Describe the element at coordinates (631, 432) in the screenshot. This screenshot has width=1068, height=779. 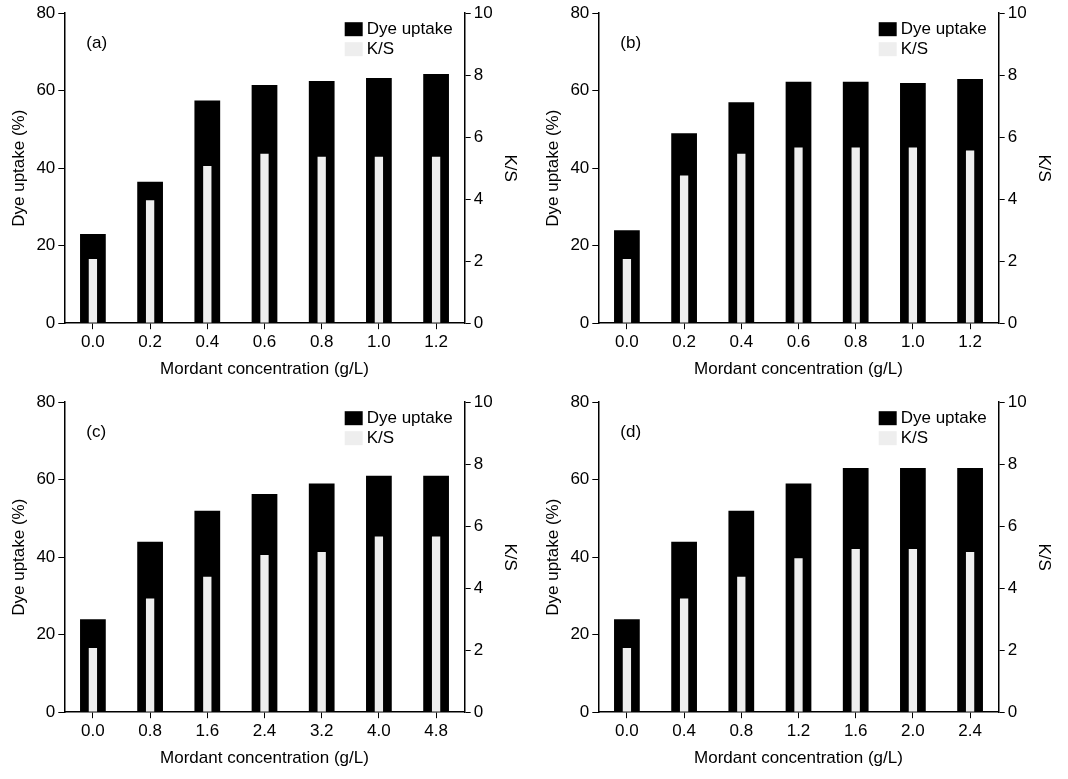
I see `annotation: (d)` at that location.